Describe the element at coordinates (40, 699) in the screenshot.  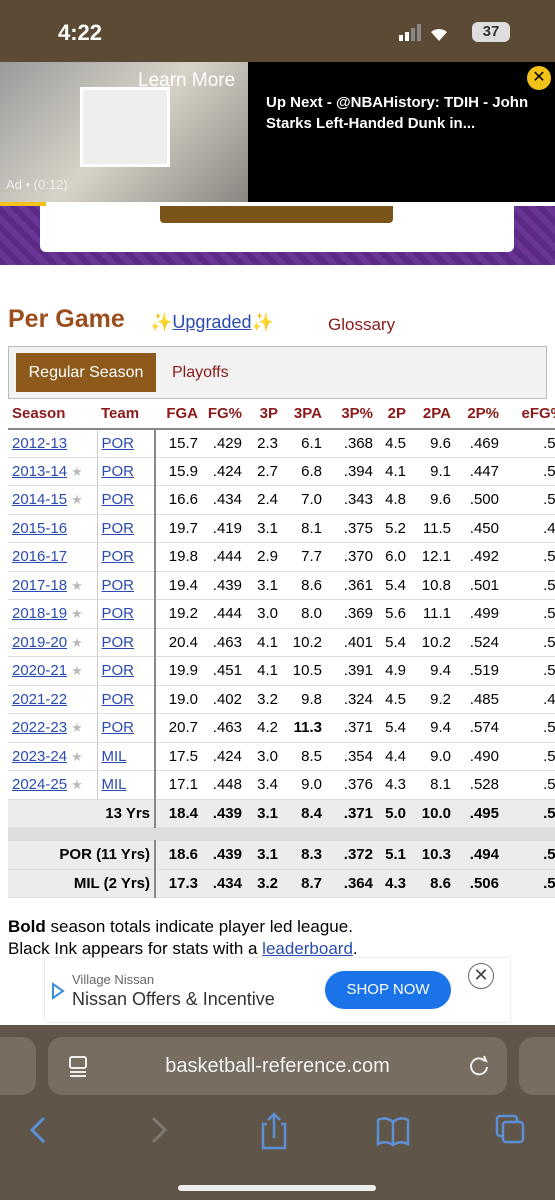
I see `season-link: 2021-22` at that location.